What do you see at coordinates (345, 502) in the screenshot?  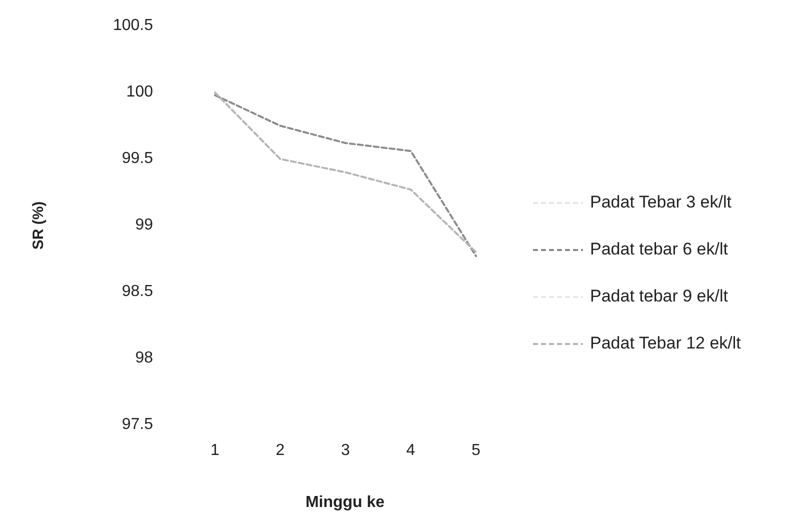 I see `x-axis-title: Minggu ke` at bounding box center [345, 502].